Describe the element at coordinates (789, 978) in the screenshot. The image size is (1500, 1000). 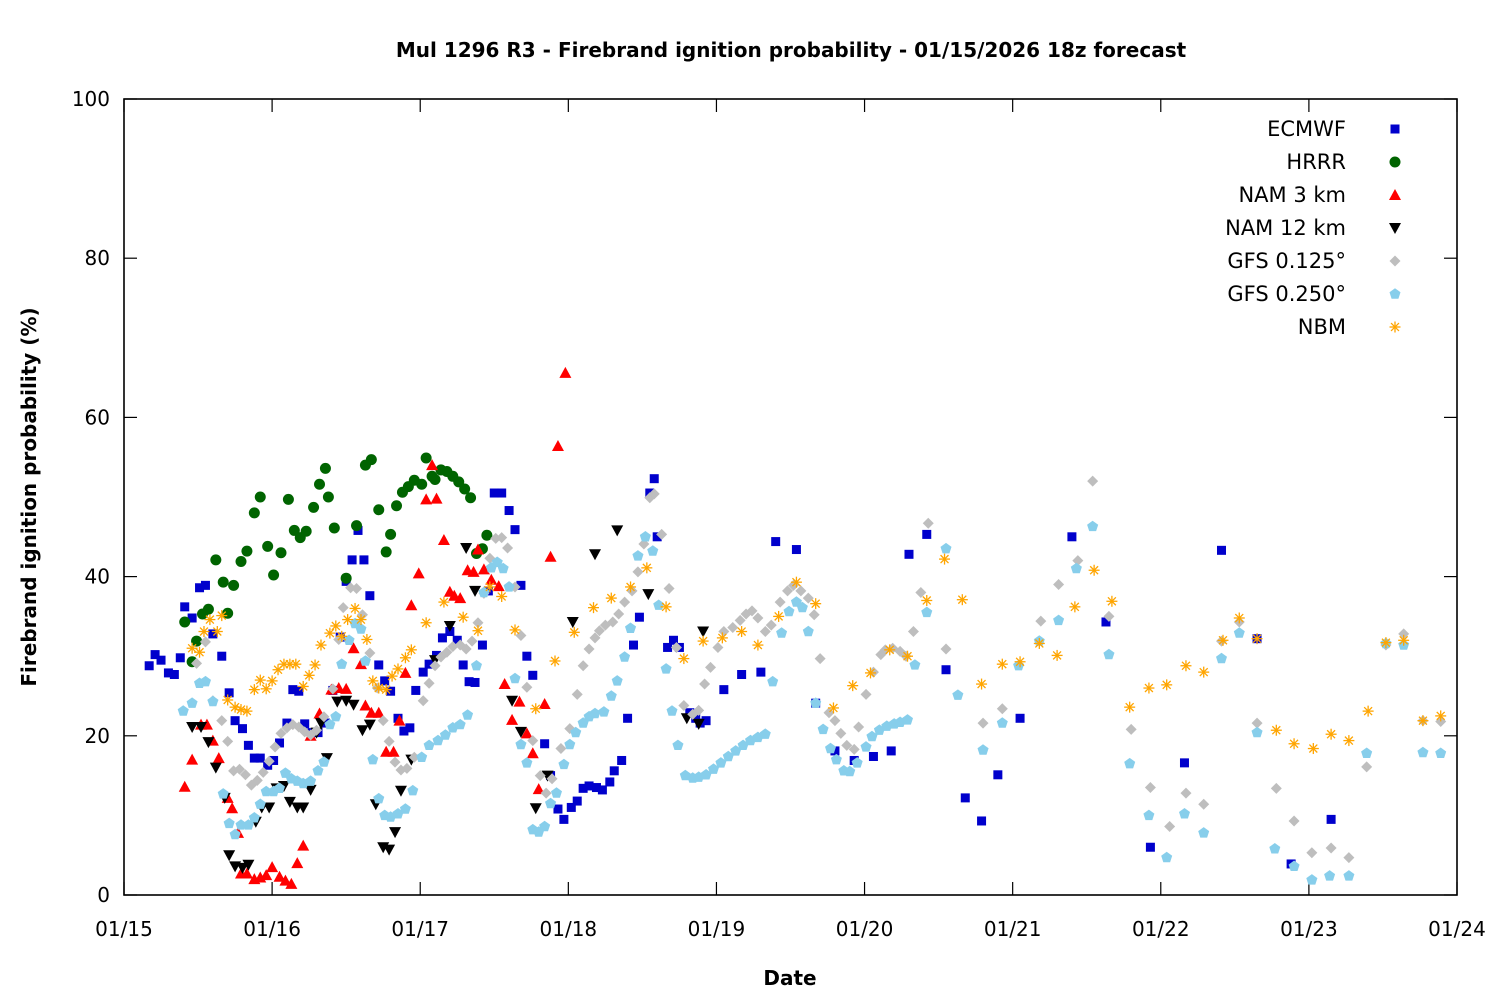
I see `x-axis-label: Date` at that location.